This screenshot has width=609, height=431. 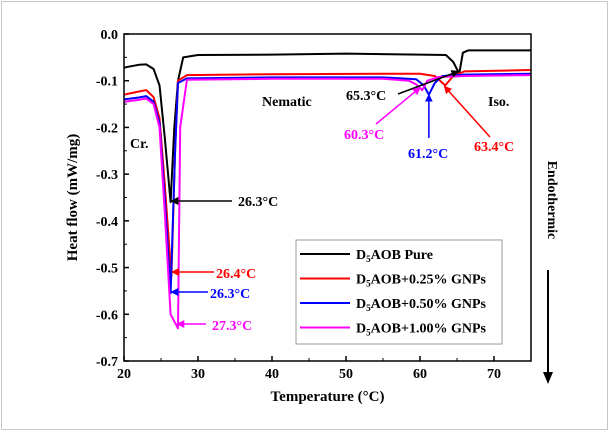 What do you see at coordinates (420, 374) in the screenshot?
I see `x-tick-label: 60` at bounding box center [420, 374].